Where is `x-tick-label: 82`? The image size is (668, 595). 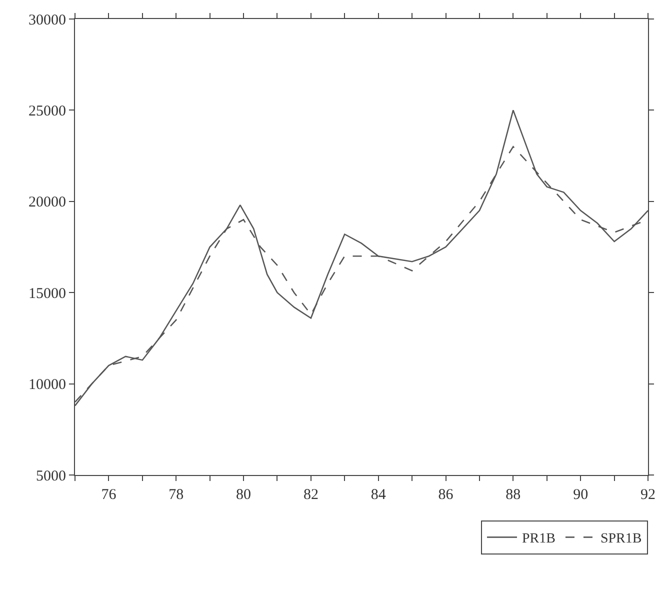
x-tick-label: 82 is located at coordinates (310, 495).